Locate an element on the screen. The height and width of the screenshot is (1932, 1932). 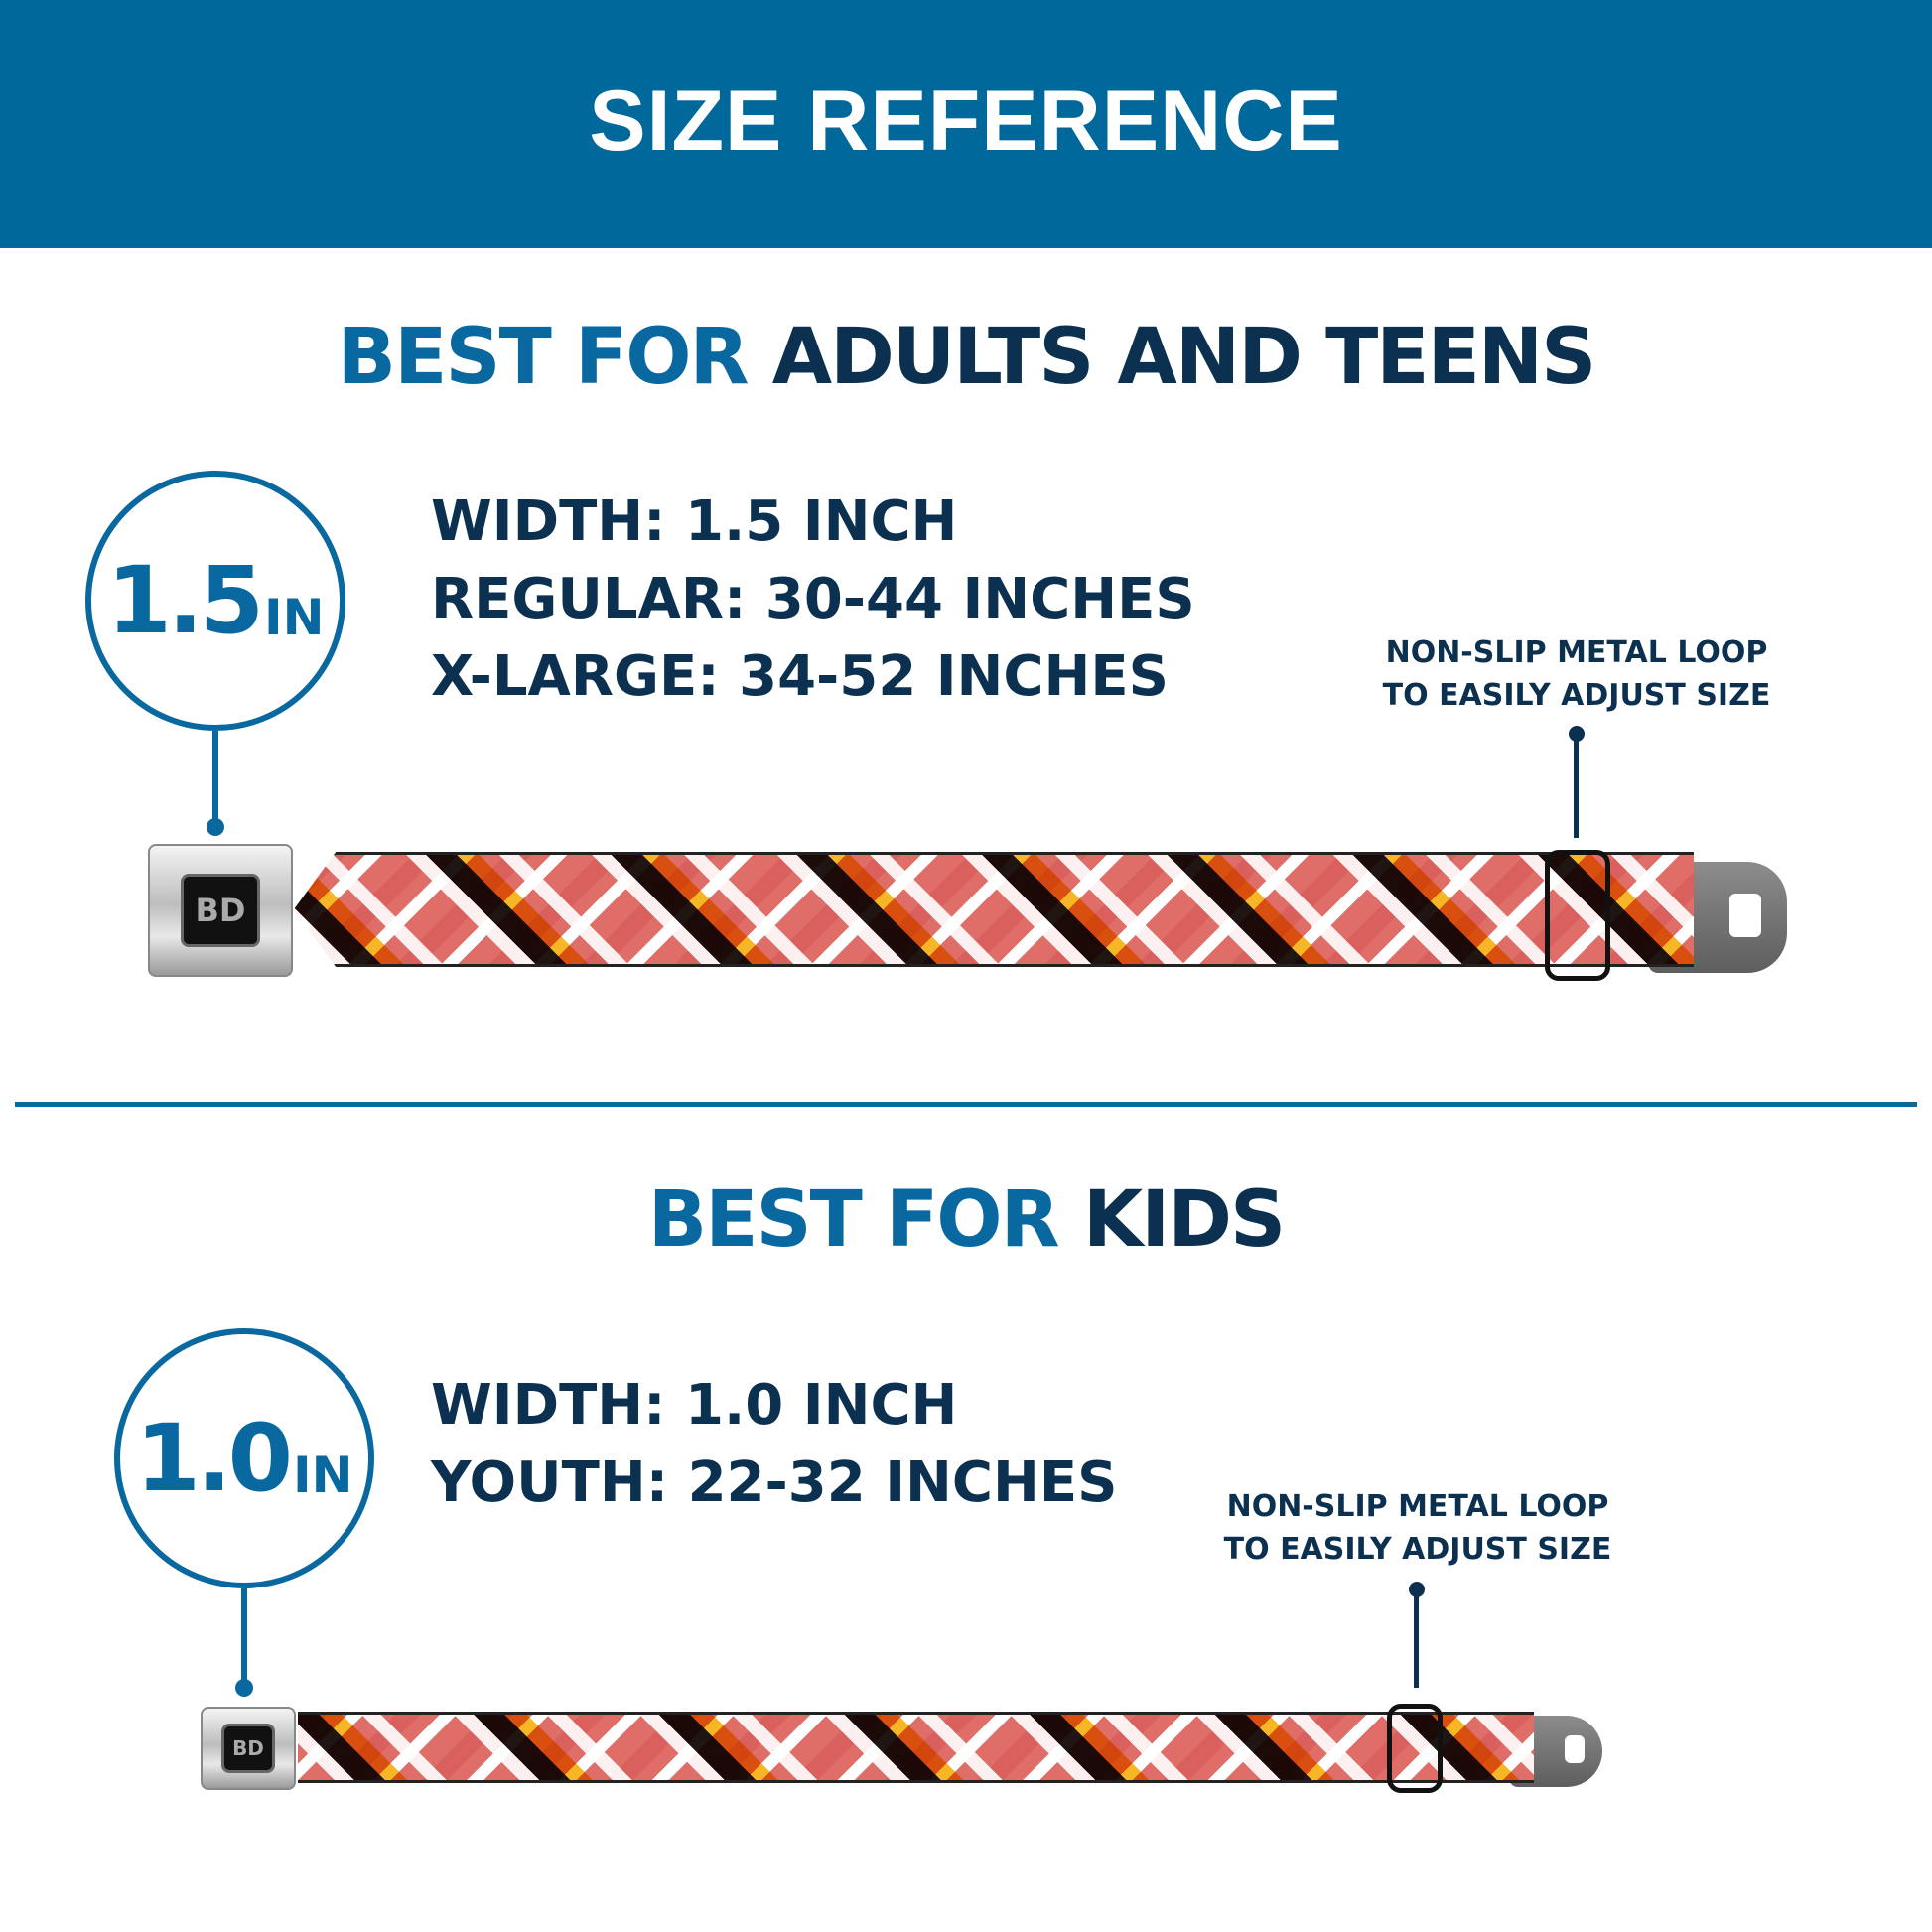
section-heading-adults: BEST FOR ADULTS AND TEENS is located at coordinates (966, 357).